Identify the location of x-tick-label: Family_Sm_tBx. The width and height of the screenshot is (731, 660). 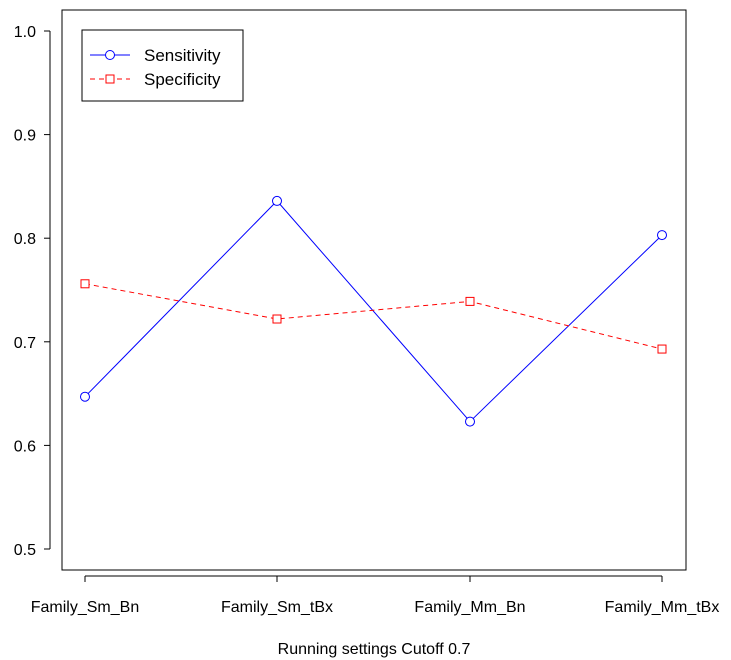
(277, 607).